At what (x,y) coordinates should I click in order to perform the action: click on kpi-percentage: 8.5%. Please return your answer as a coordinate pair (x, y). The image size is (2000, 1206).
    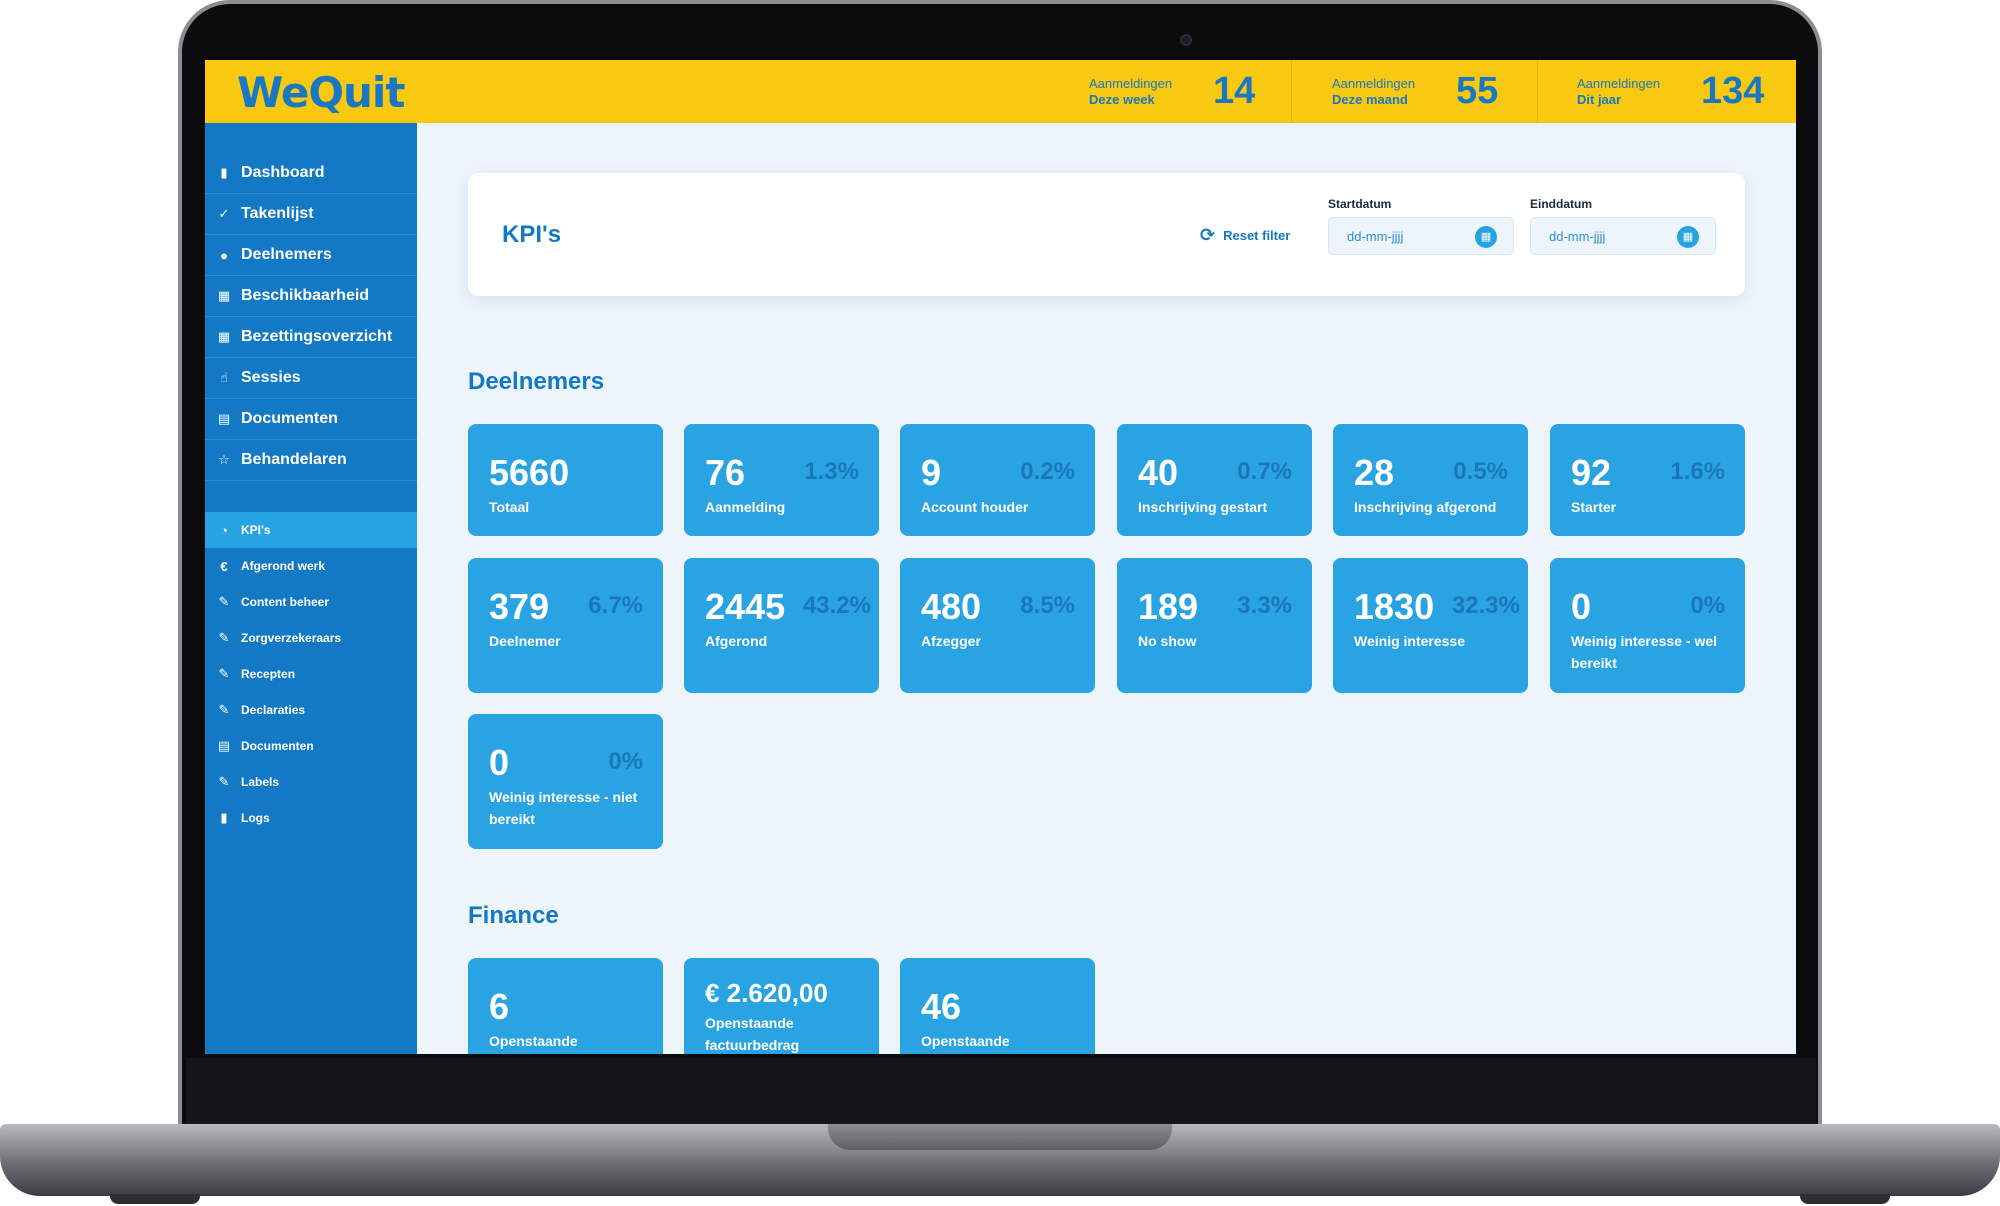
    Looking at the image, I should click on (1047, 605).